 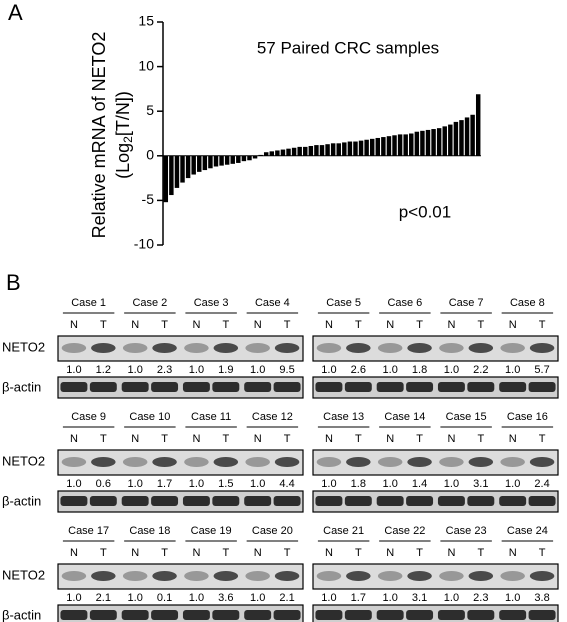 I want to click on y-label-part: [T/N]), so click(x=123, y=113).